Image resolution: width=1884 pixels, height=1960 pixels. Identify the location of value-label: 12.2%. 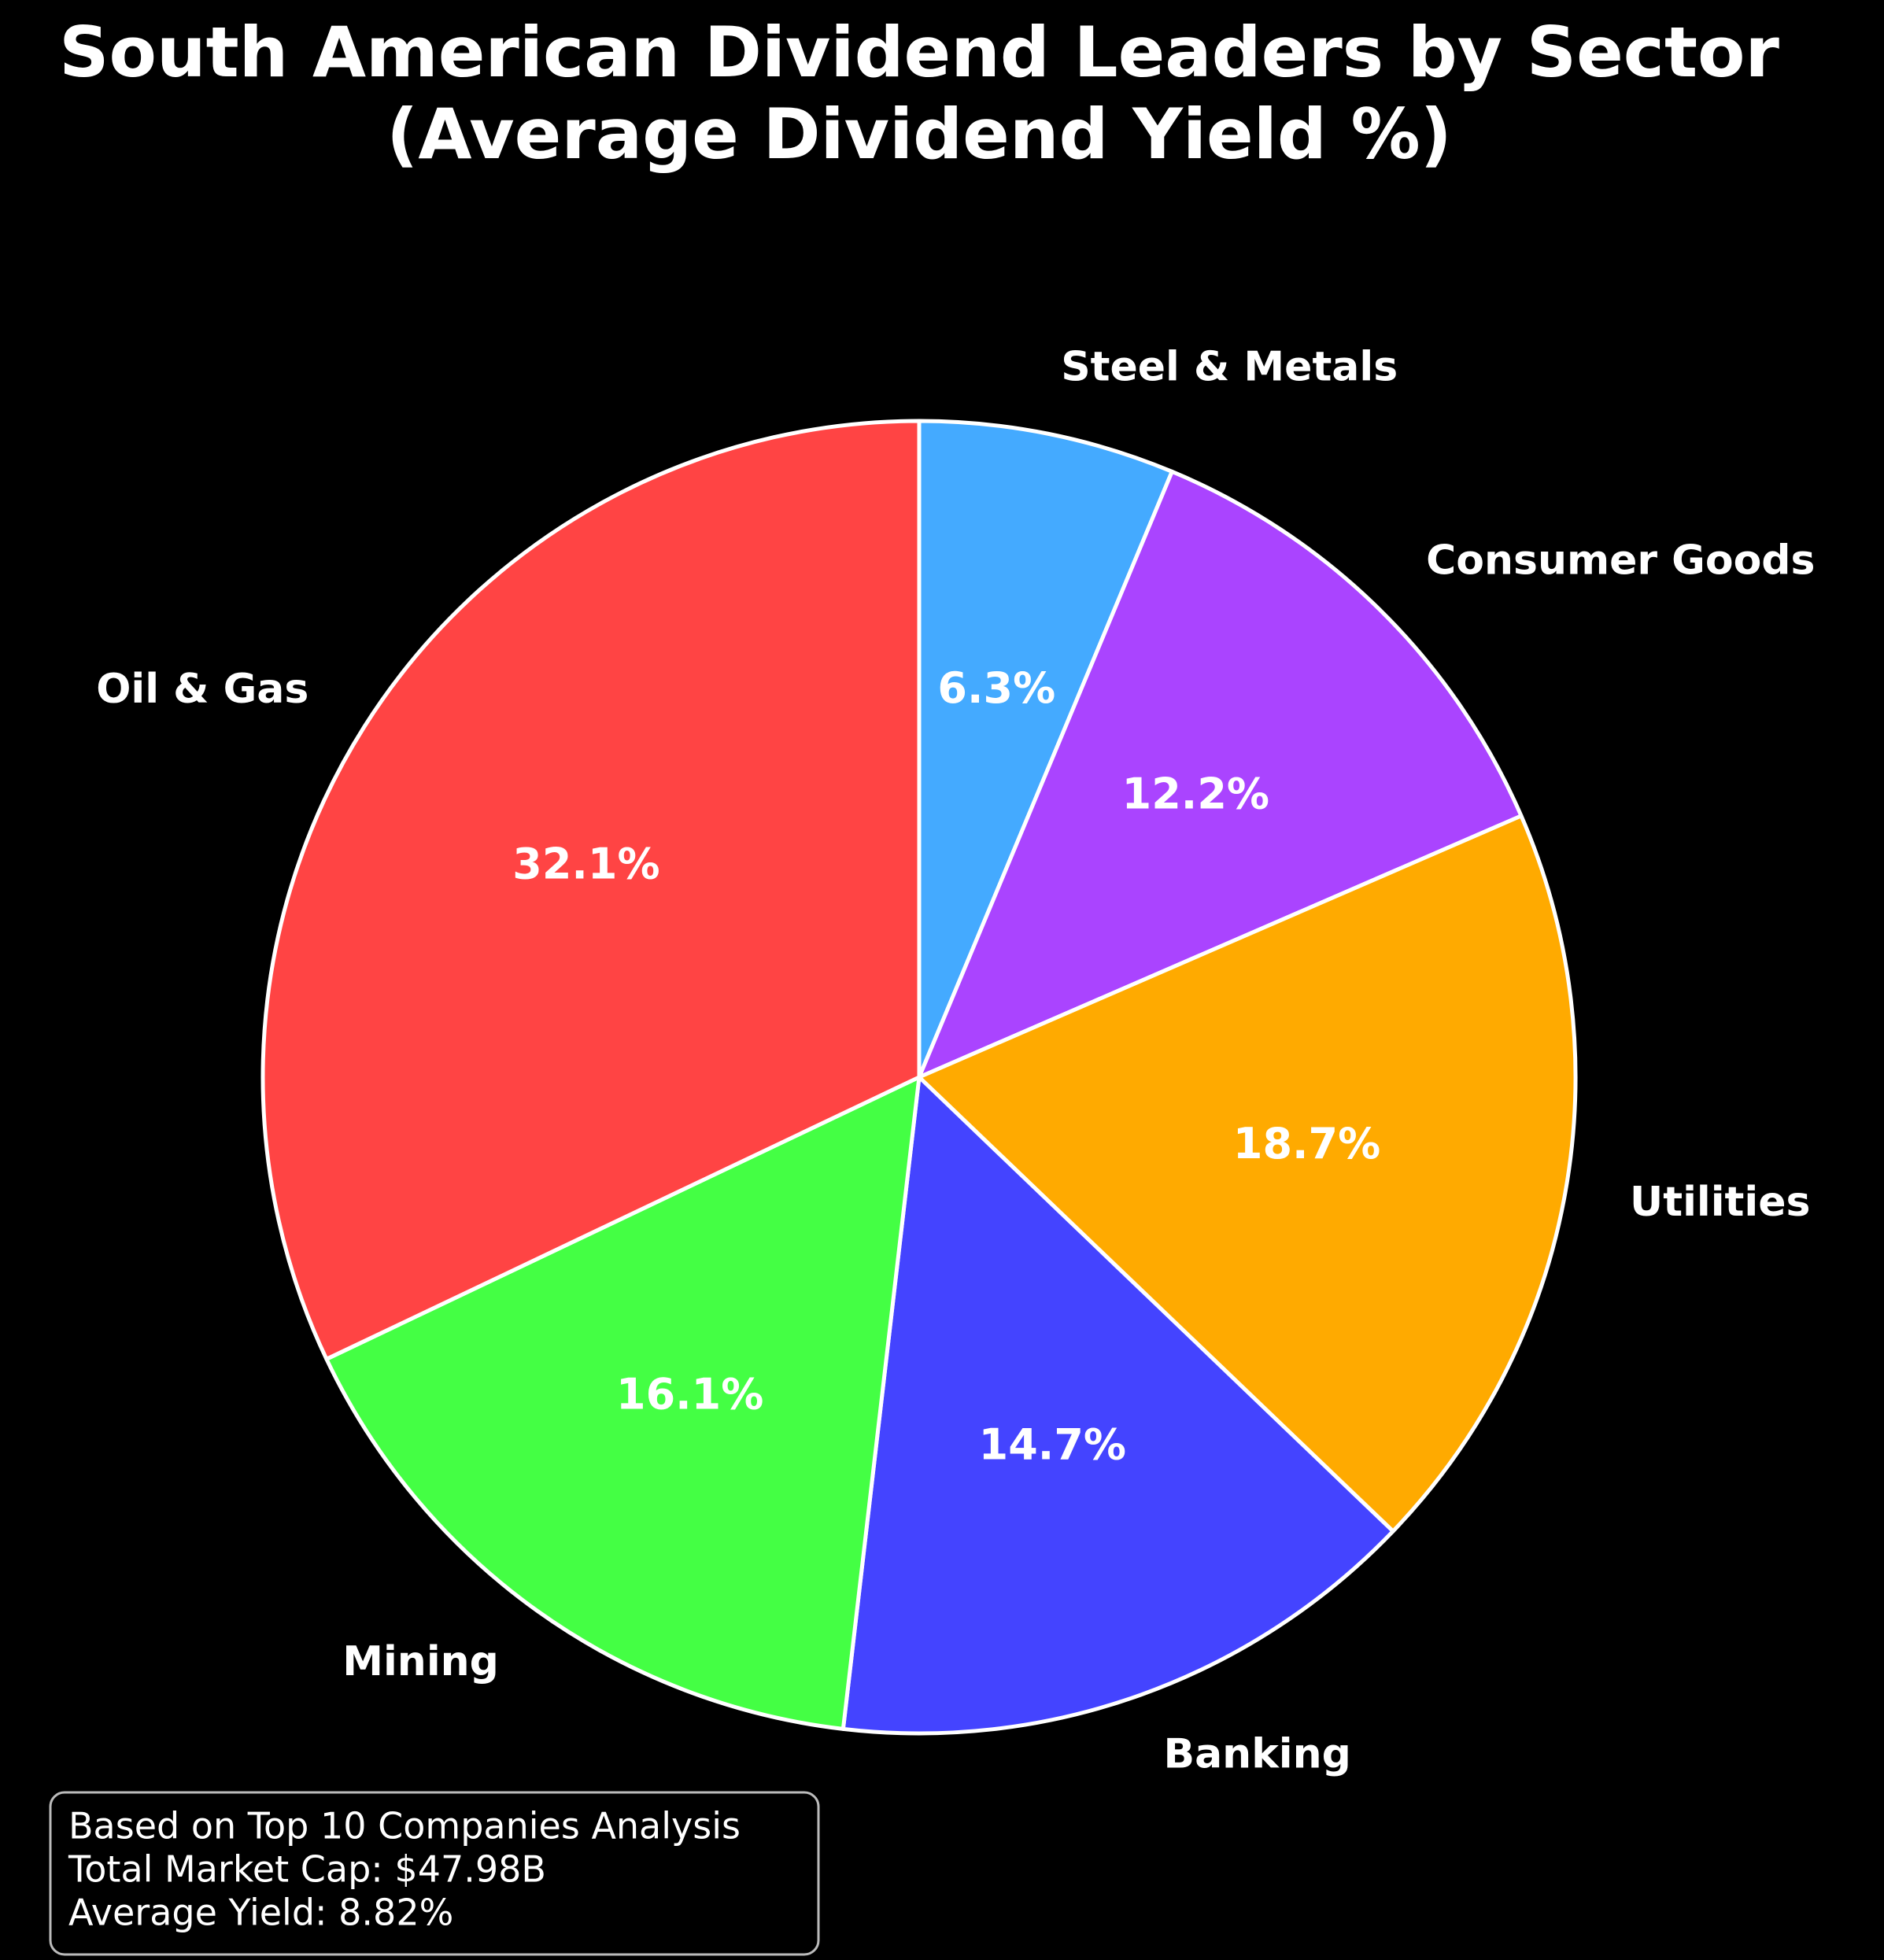
(1195, 794).